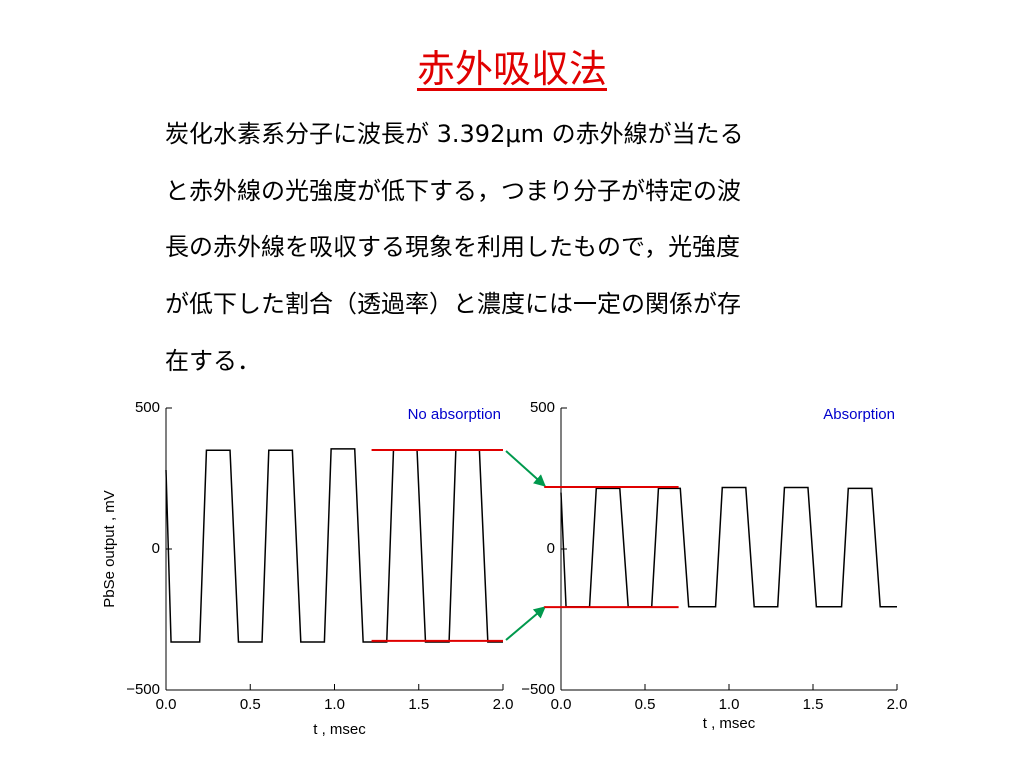 The height and width of the screenshot is (768, 1024). What do you see at coordinates (109, 549) in the screenshot?
I see `y-axis-label: PbSe output , mV` at bounding box center [109, 549].